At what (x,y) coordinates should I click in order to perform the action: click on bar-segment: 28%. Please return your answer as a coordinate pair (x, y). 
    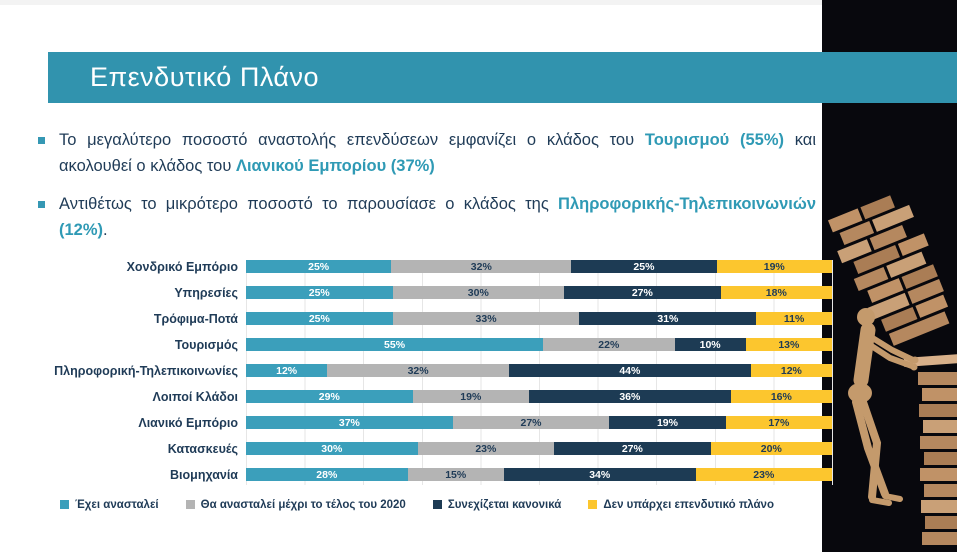
    Looking at the image, I should click on (327, 475).